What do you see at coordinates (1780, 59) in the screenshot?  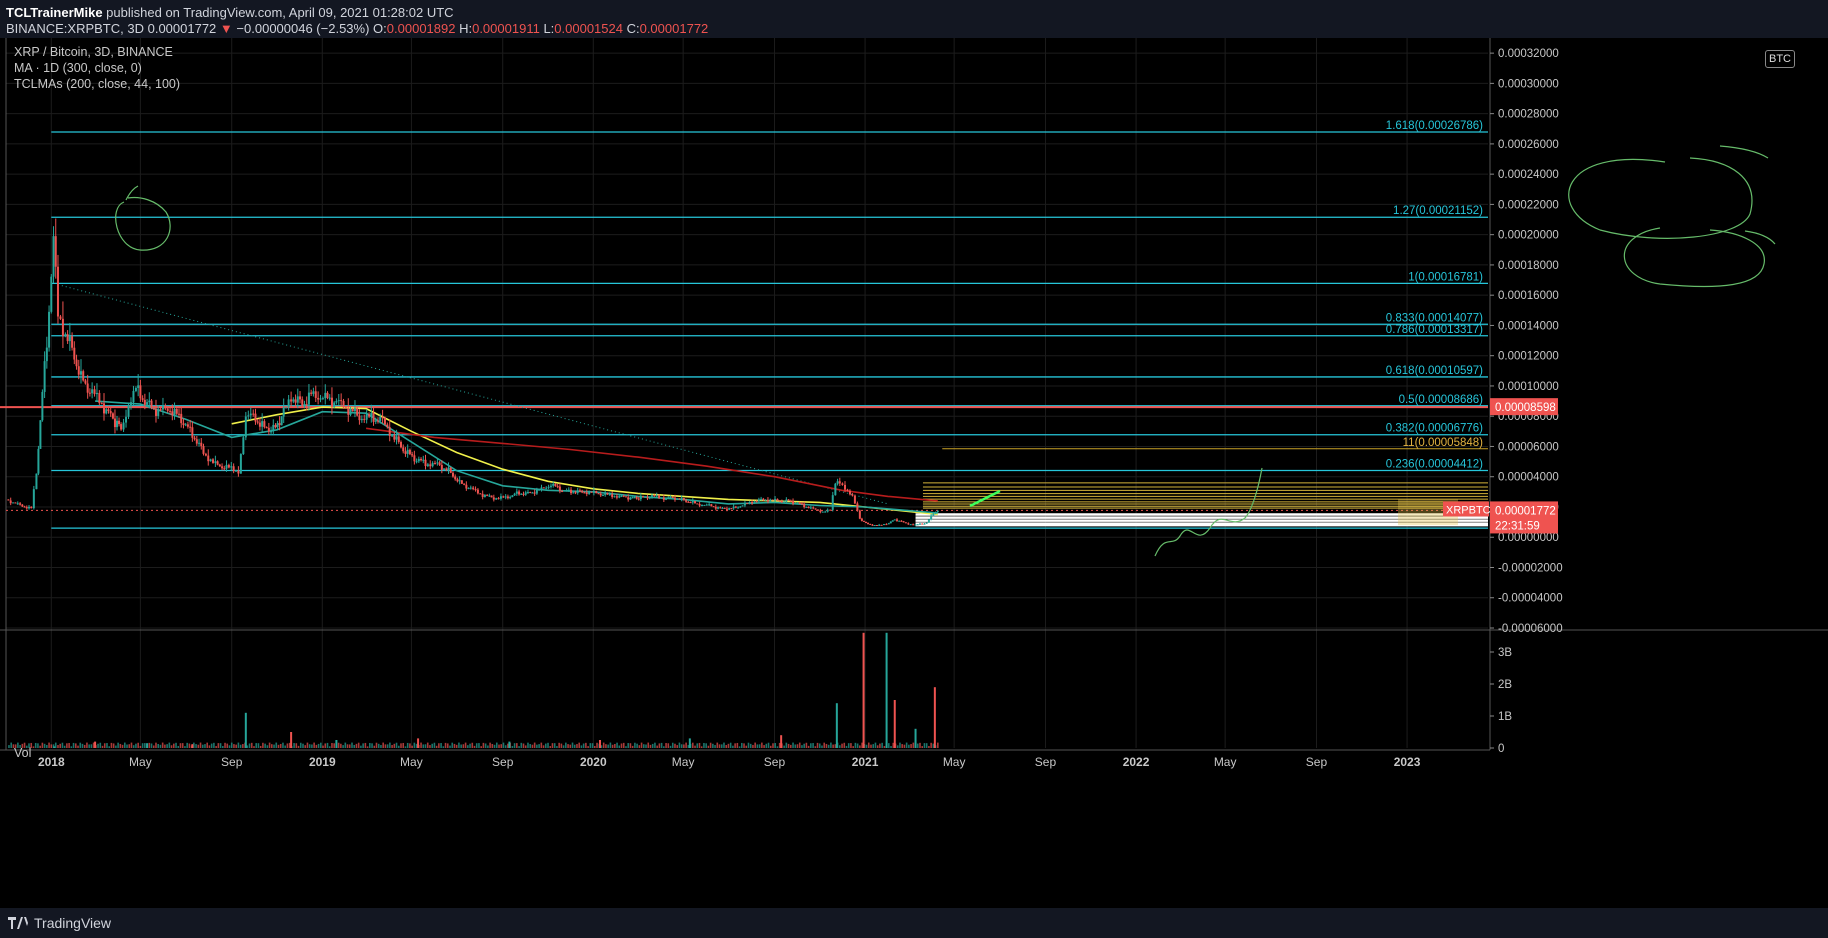 I see `currency-badge: BTC` at bounding box center [1780, 59].